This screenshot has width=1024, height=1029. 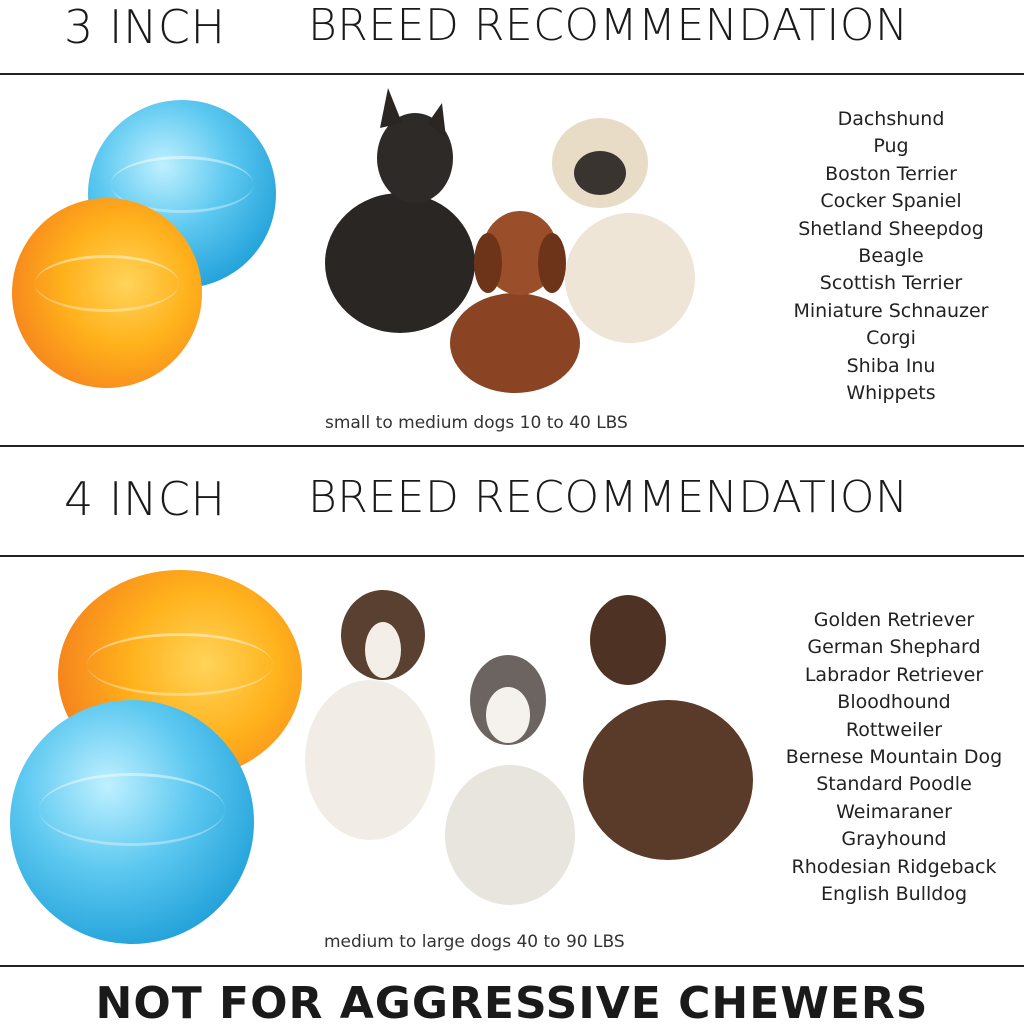 I want to click on breed-item: Bernese Mountain Dog, so click(x=894, y=757).